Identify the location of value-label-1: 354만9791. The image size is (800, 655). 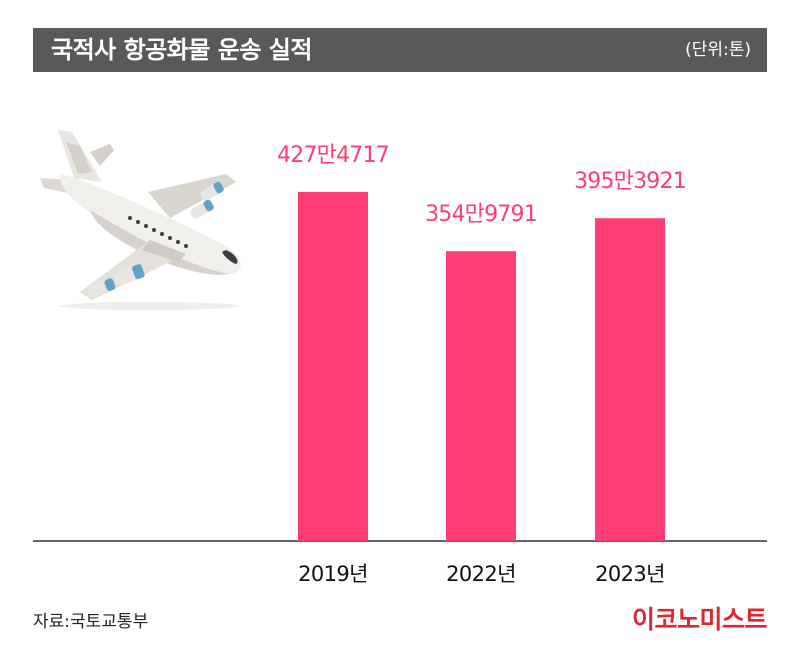
(481, 214).